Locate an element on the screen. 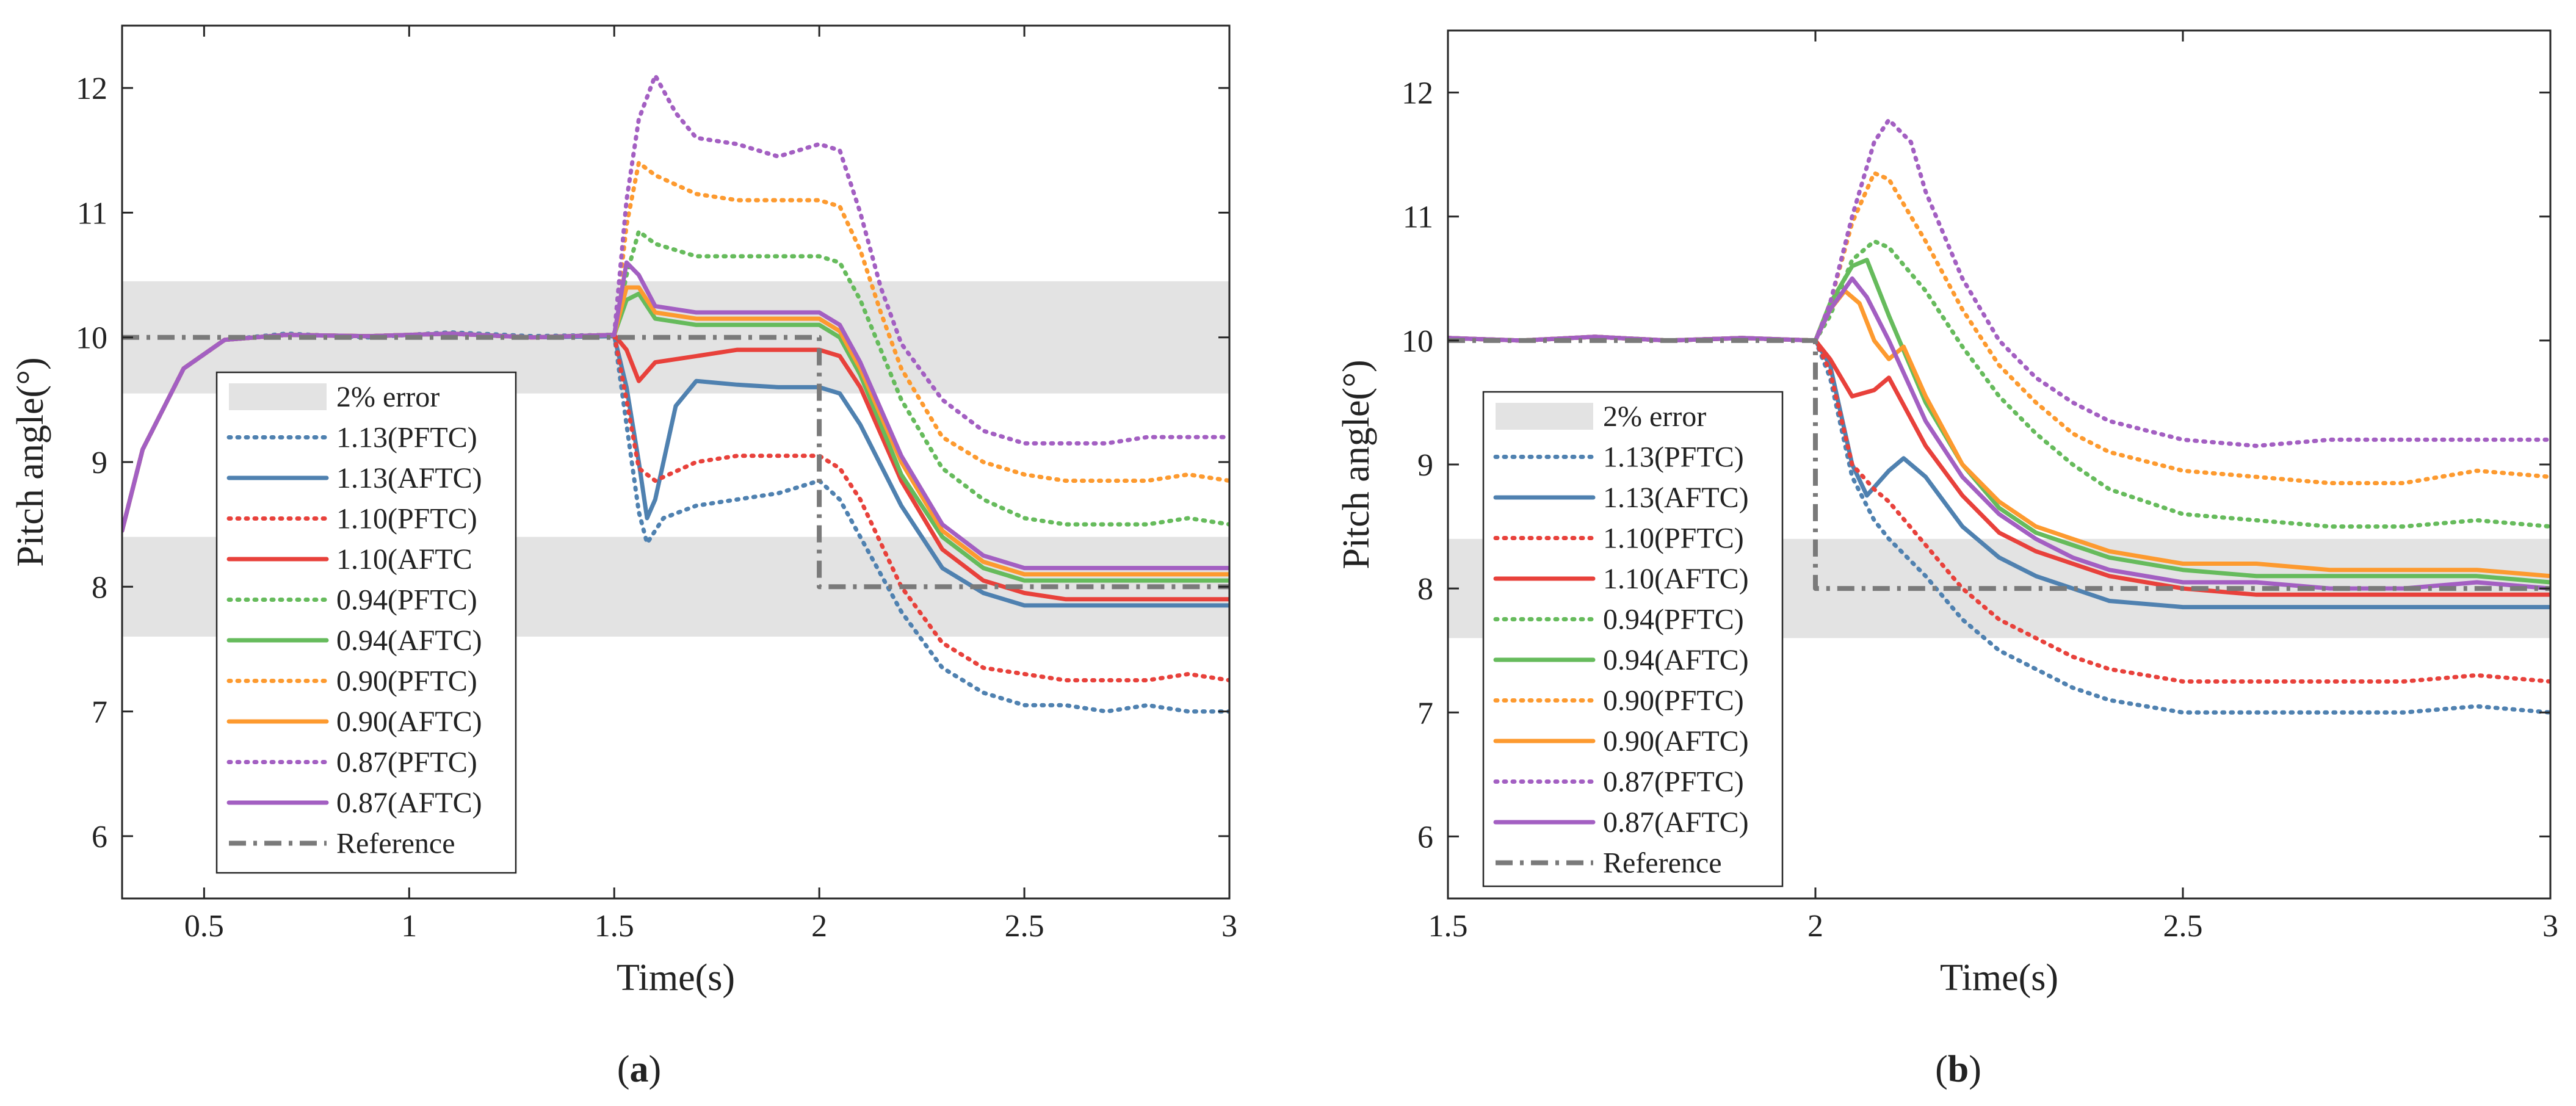 The height and width of the screenshot is (1106, 2576). x-tick-label: 1 is located at coordinates (409, 926).